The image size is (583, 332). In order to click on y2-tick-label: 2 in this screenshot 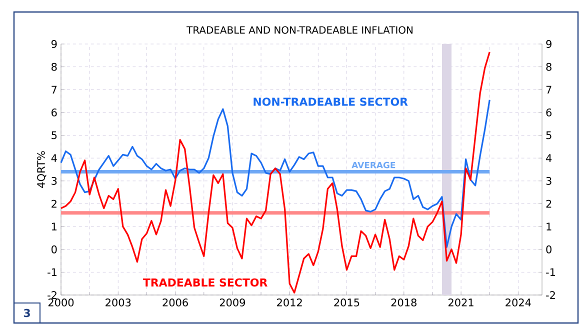, I will do `click(549, 204)`.